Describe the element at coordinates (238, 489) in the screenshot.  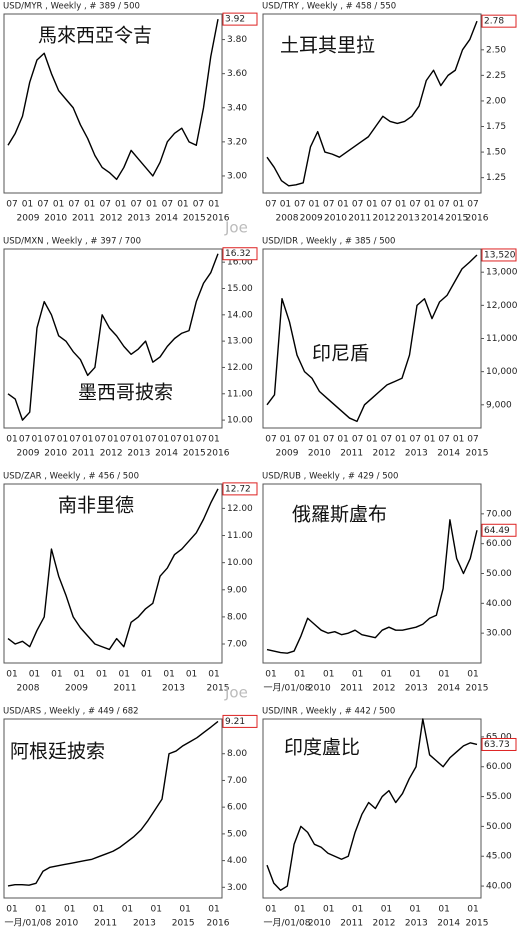
I see `last-price-label: 12.72` at that location.